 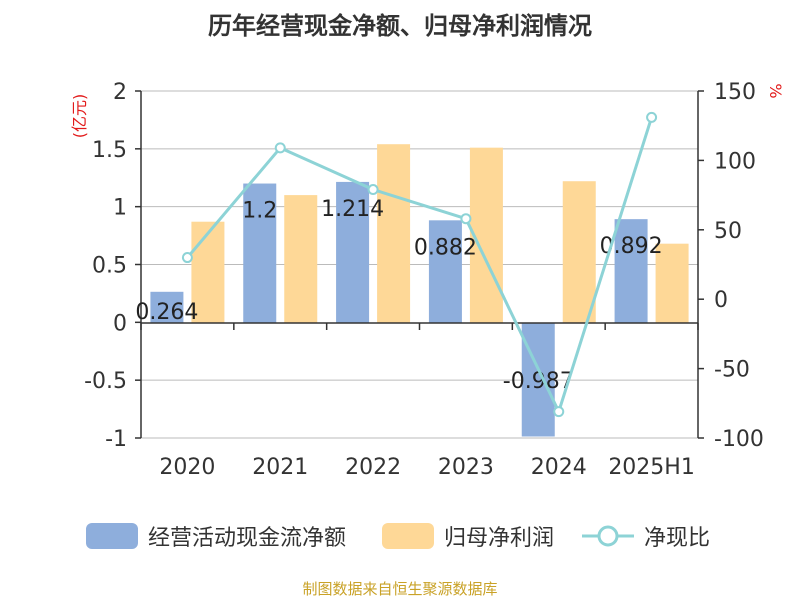 What do you see at coordinates (187, 467) in the screenshot?
I see `x-tick-label: 2020` at bounding box center [187, 467].